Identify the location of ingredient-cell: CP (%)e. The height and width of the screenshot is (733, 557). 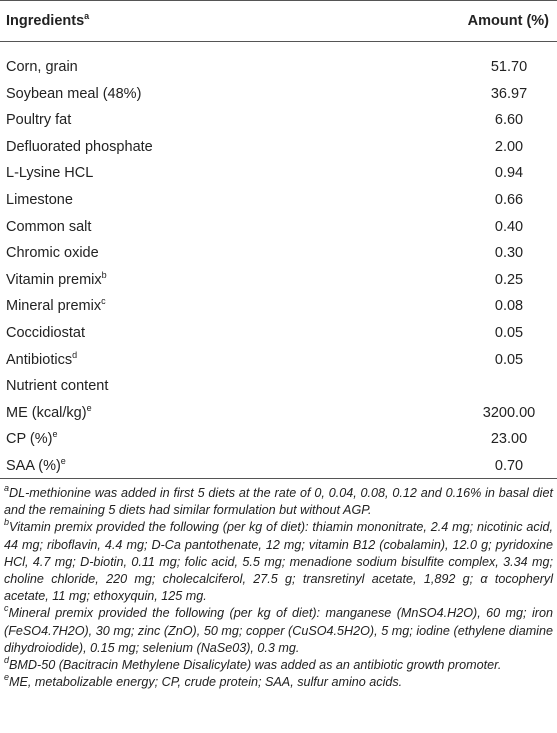
(32, 438).